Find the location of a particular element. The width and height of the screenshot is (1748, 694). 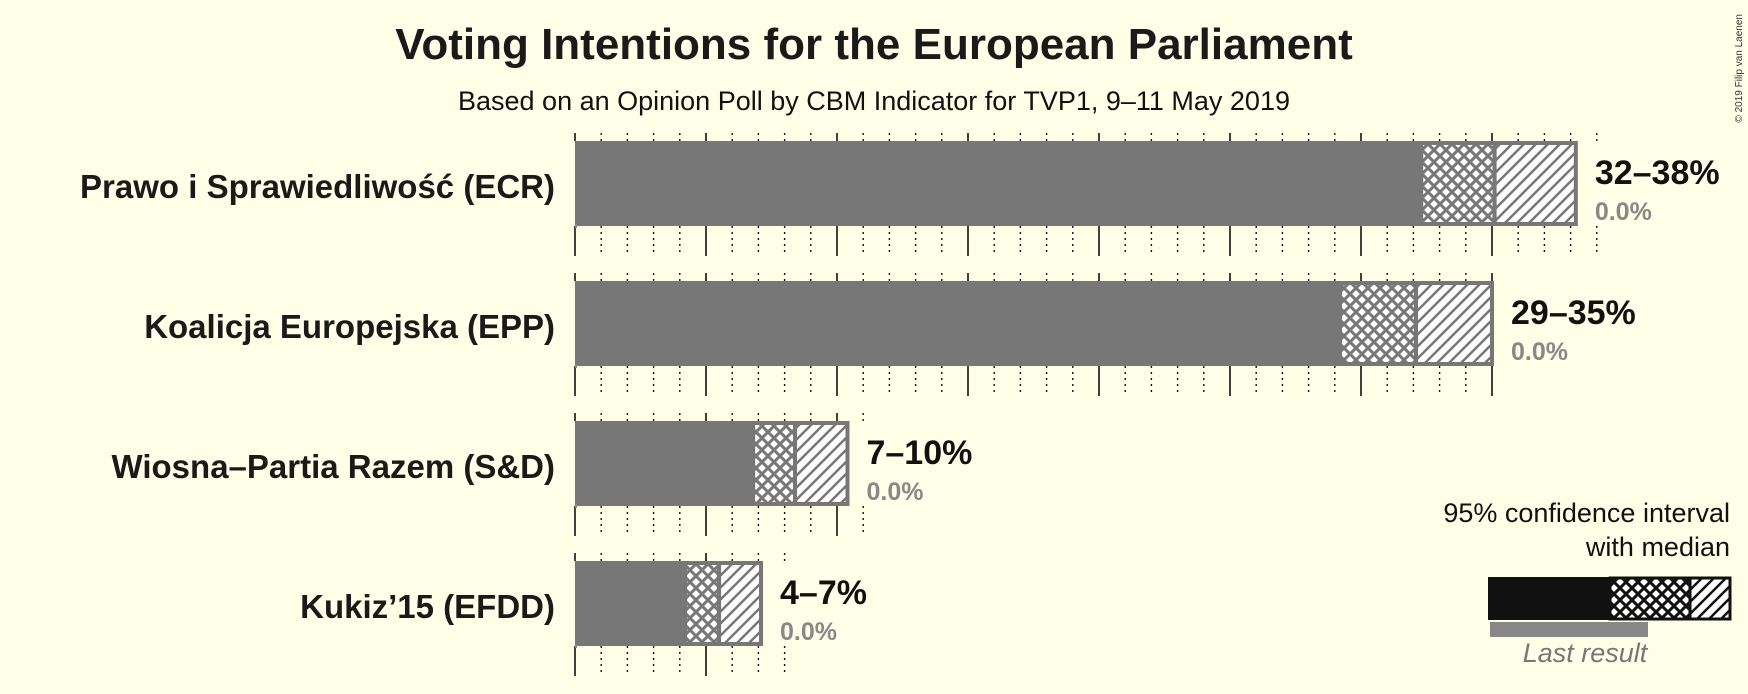

legend-last-result-bar is located at coordinates (1569, 629).